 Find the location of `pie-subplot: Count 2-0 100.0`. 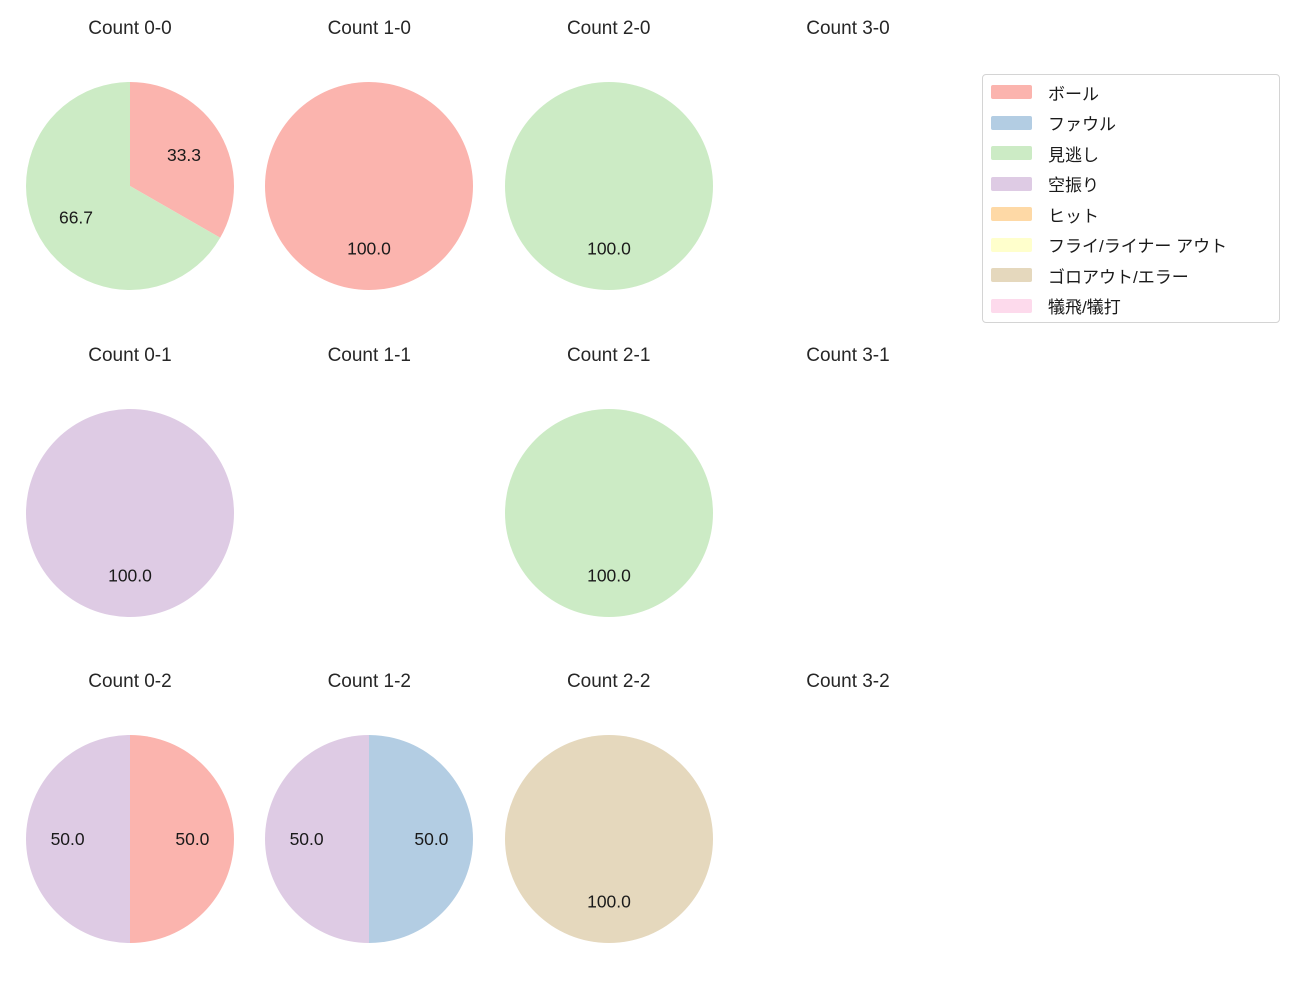

pie-subplot: Count 2-0 100.0 is located at coordinates (609, 178).